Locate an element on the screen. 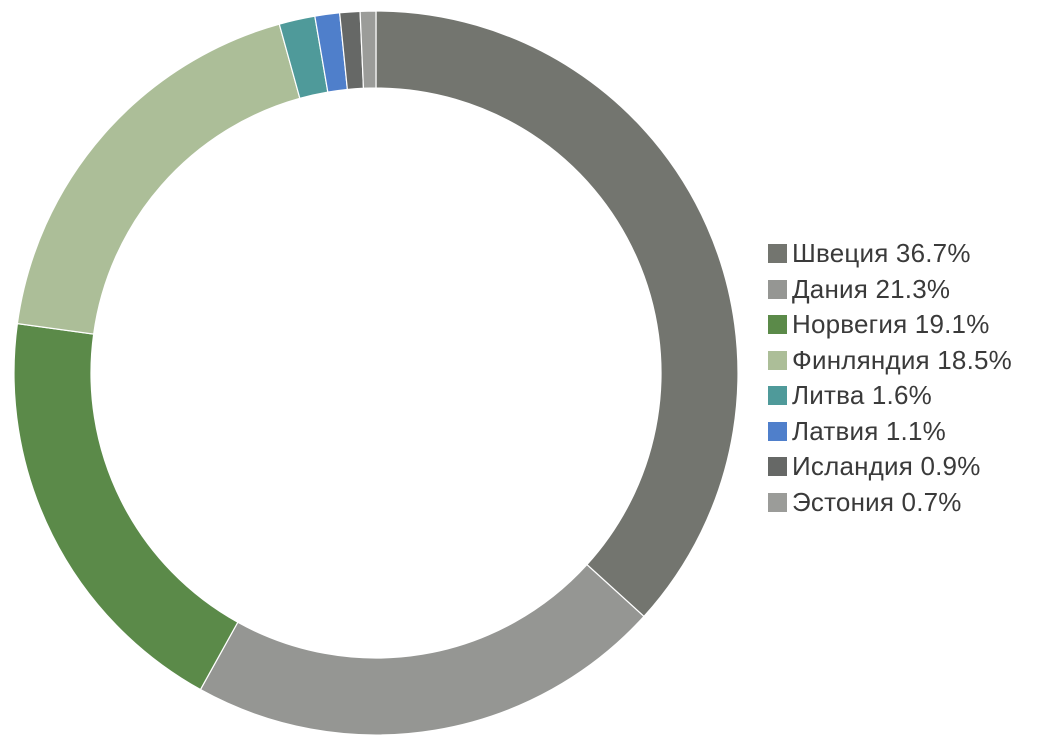 The image size is (1052, 740). legend-item: Исландия 0.9% is located at coordinates (890, 467).